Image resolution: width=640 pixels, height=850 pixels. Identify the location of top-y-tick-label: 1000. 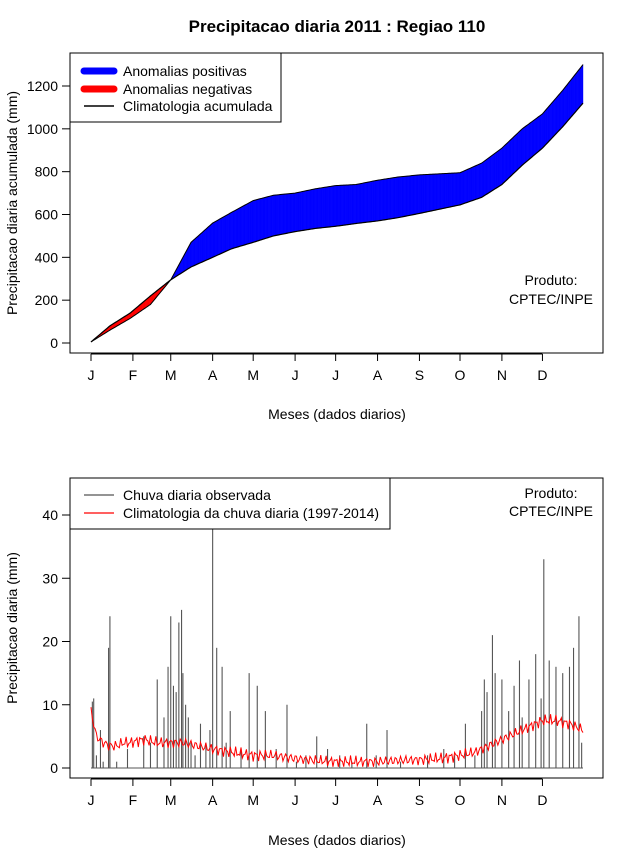
(42, 129).